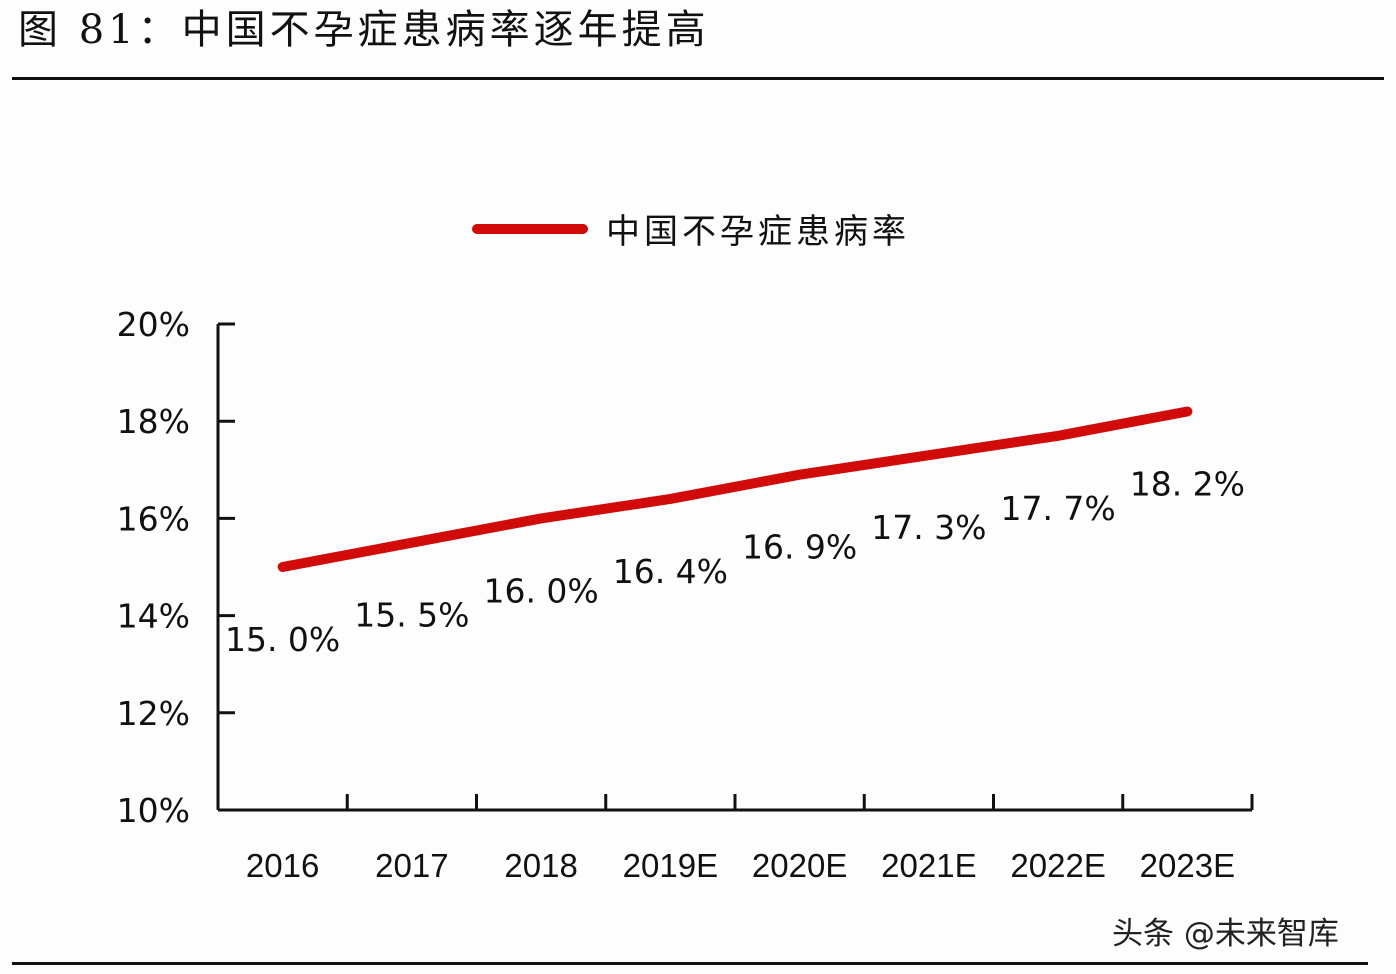 This screenshot has width=1396, height=974. What do you see at coordinates (176, 567) in the screenshot?
I see `y-axis-ticks: 10% 12% 14% 16% 18% 20%` at bounding box center [176, 567].